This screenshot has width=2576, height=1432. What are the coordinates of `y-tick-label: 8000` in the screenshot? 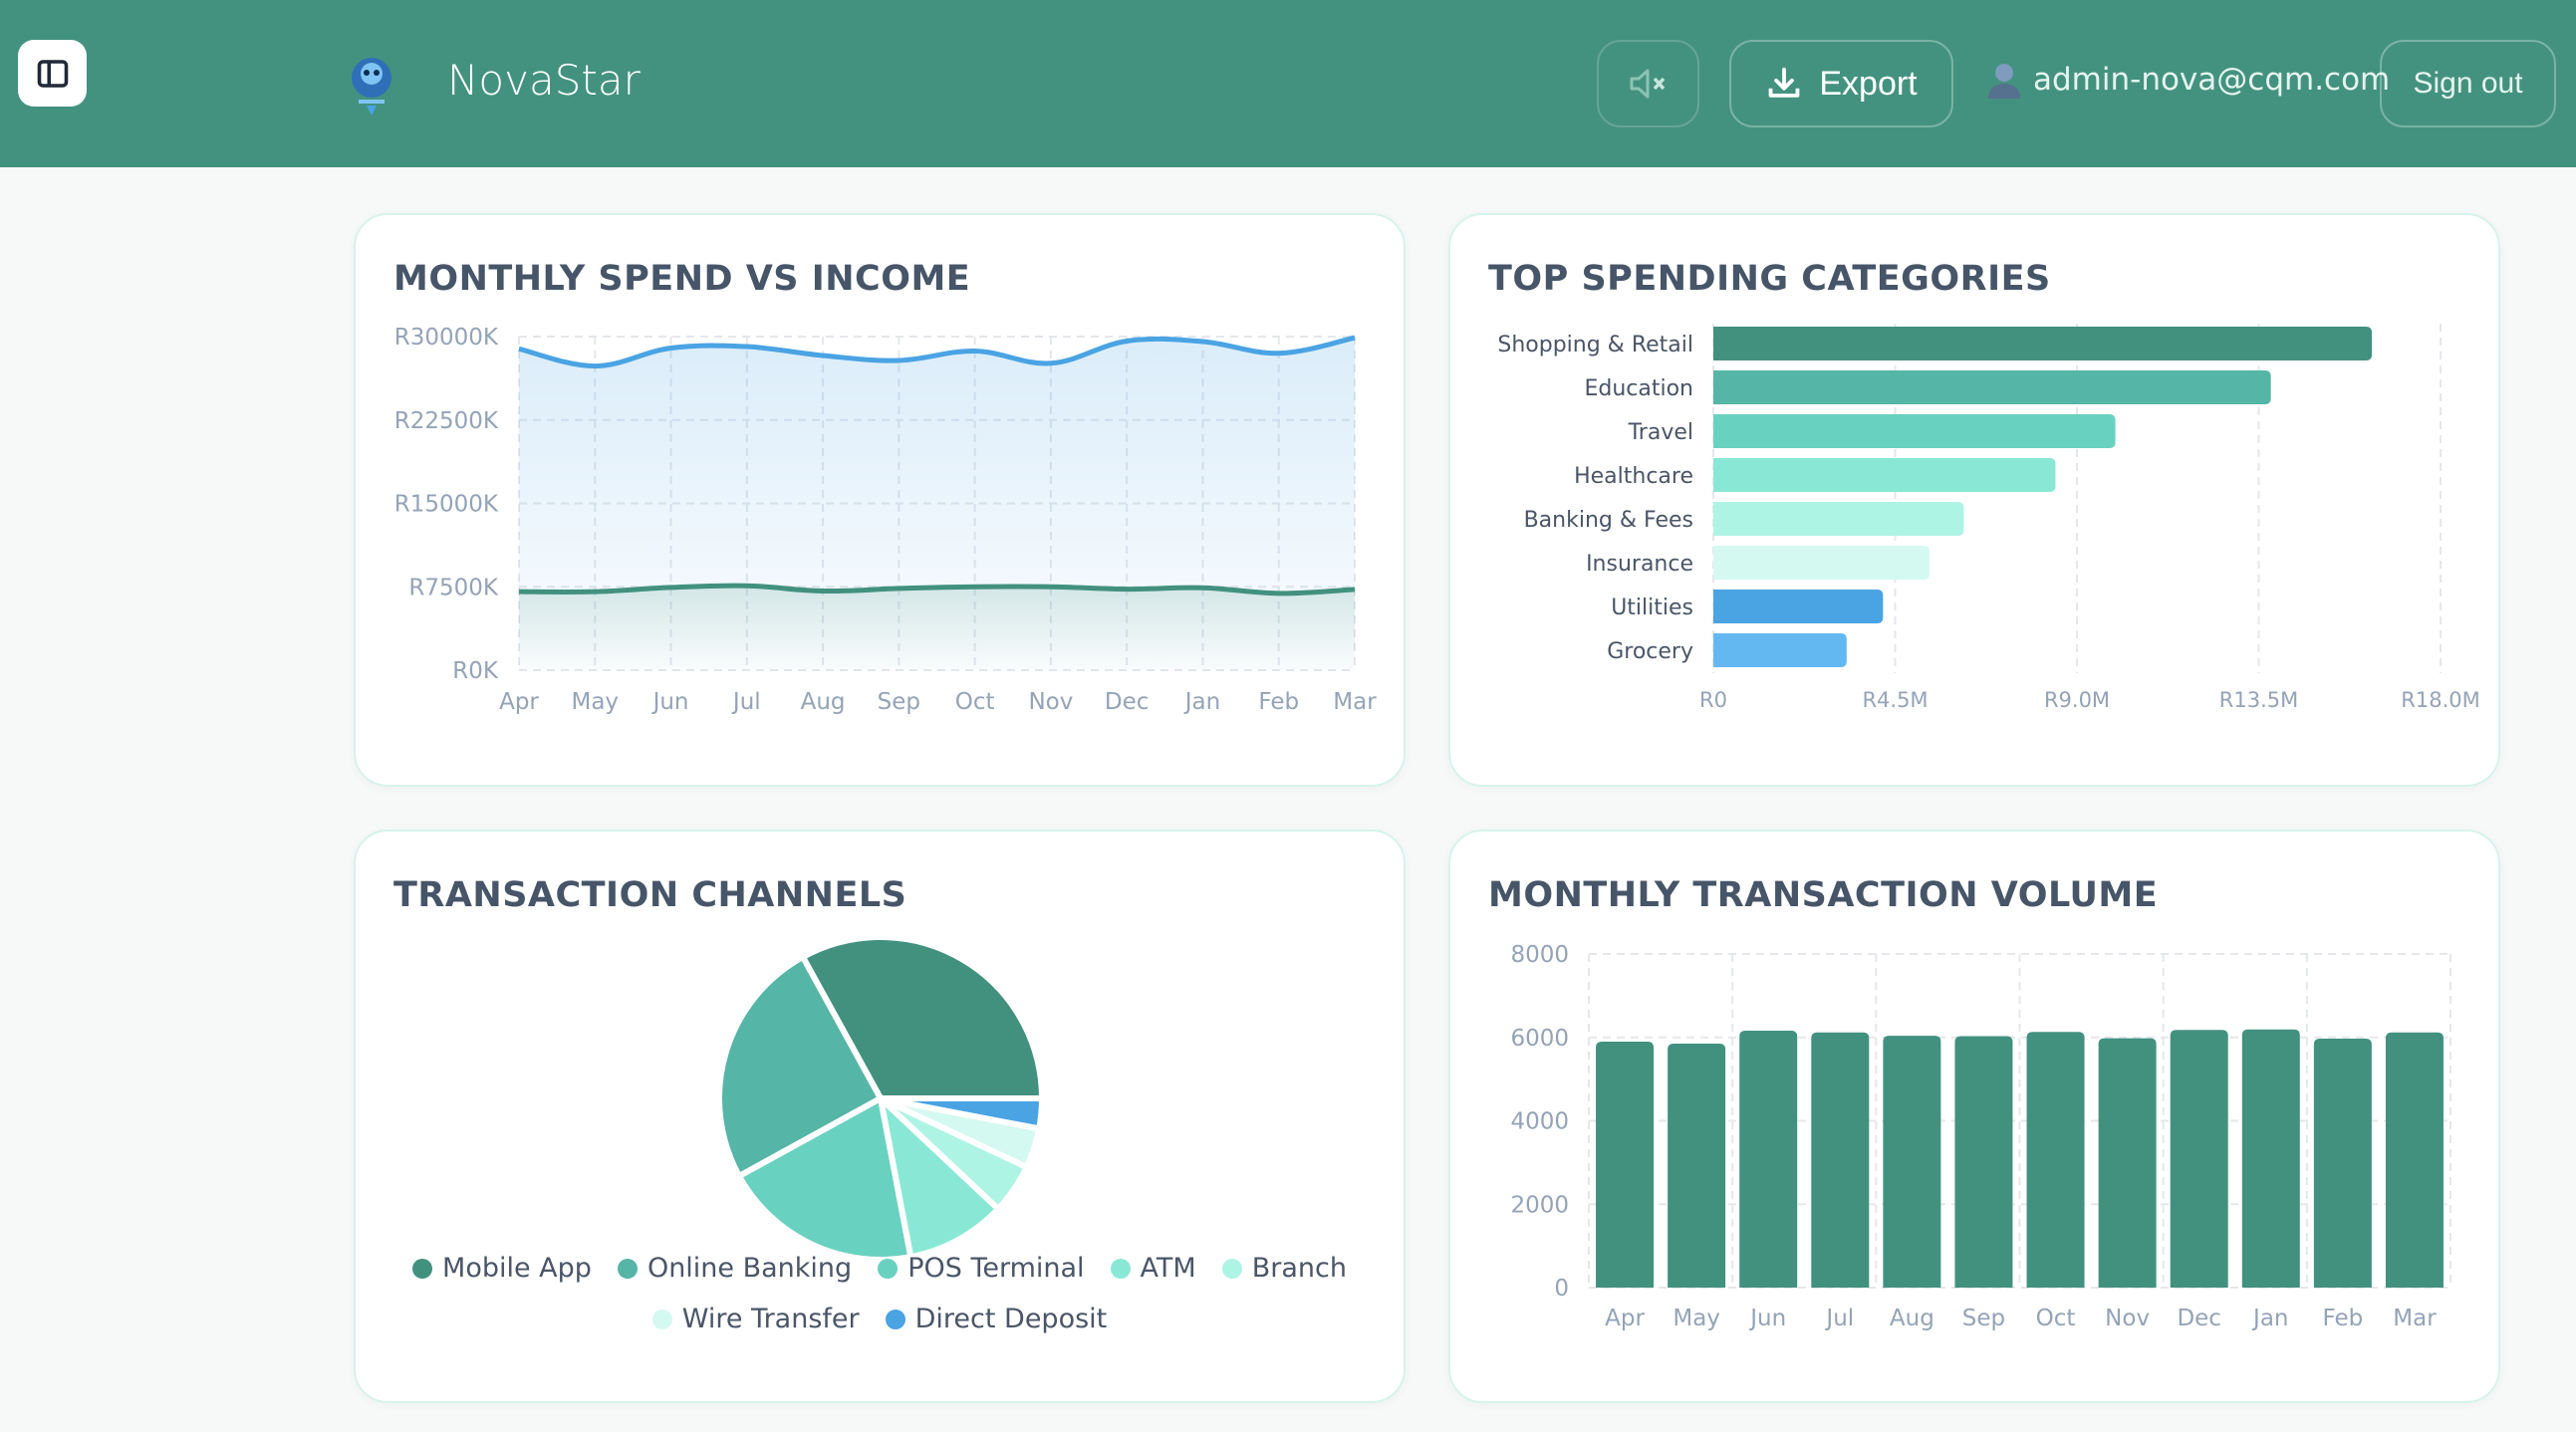 It's located at (1539, 955).